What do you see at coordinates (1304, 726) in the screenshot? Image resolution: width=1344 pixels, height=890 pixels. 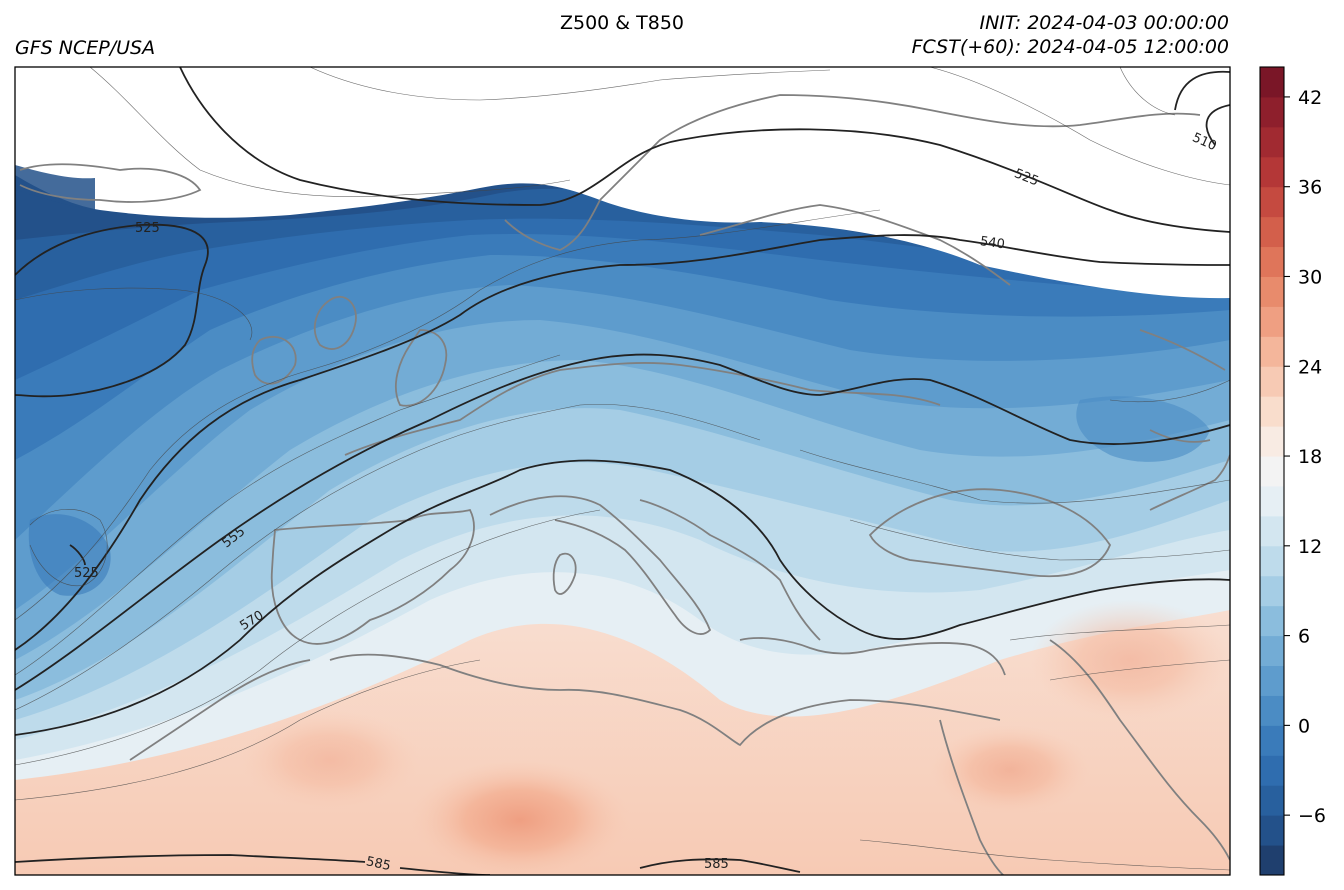 I see `colorbar-tick-label: 0` at bounding box center [1304, 726].